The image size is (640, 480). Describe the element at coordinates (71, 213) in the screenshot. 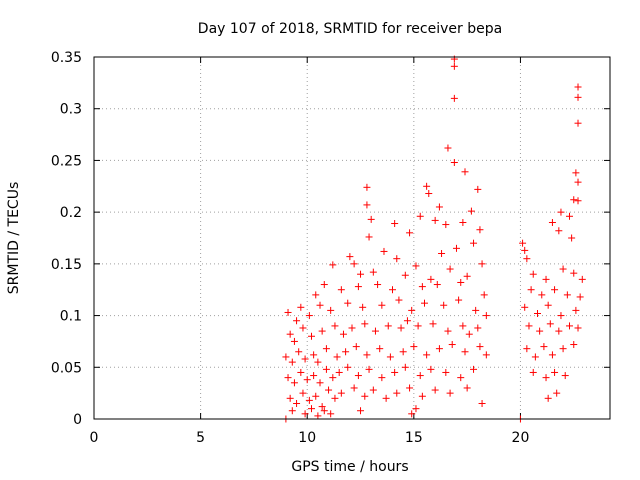

I see `y-tick-label: 0.2` at that location.